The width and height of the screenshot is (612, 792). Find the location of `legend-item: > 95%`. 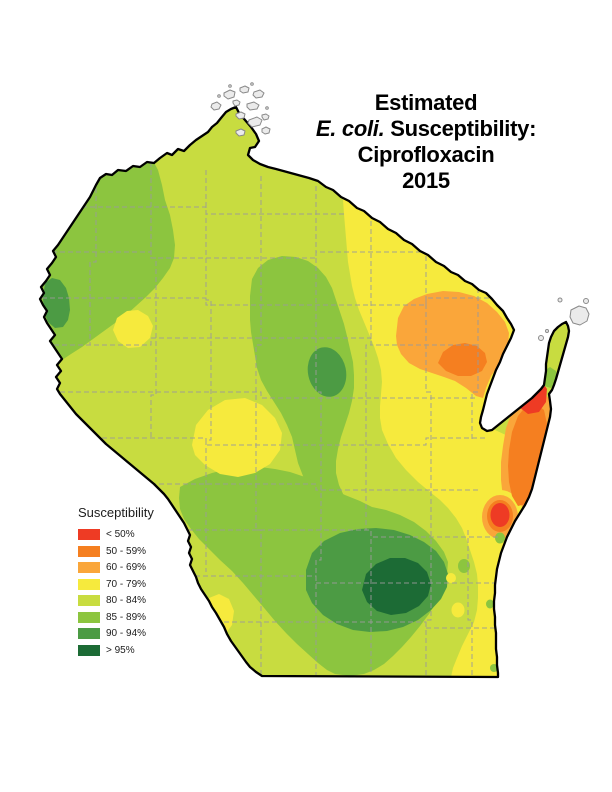

legend-item: > 95% is located at coordinates (116, 650).